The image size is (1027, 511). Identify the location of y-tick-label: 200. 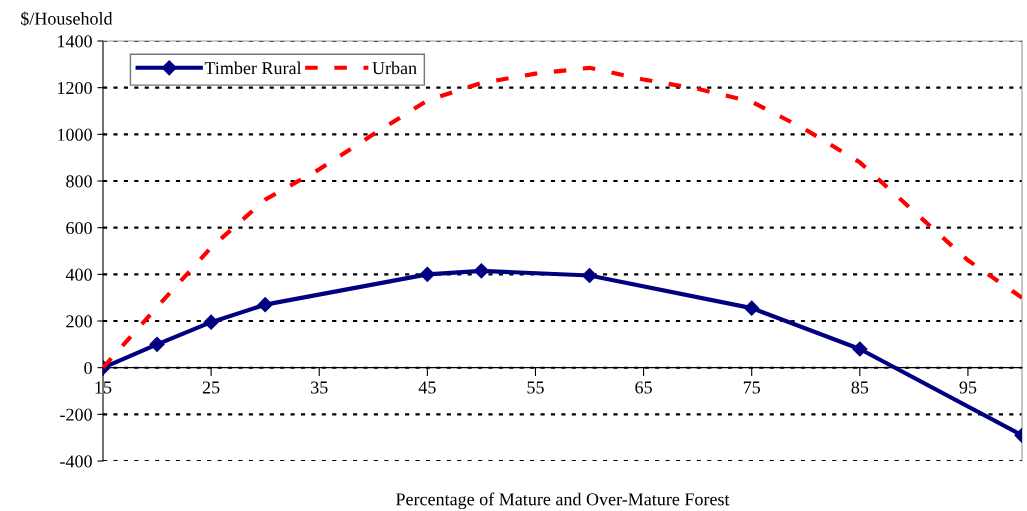
(79, 321).